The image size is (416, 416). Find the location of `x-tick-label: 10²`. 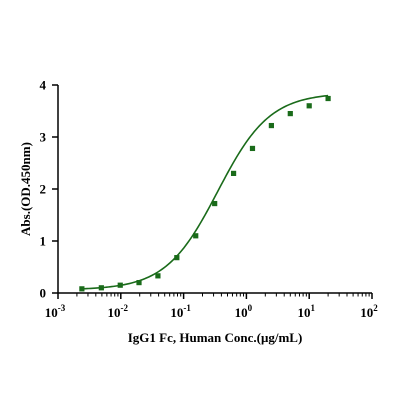

x-tick-label: 10² is located at coordinates (369, 311).